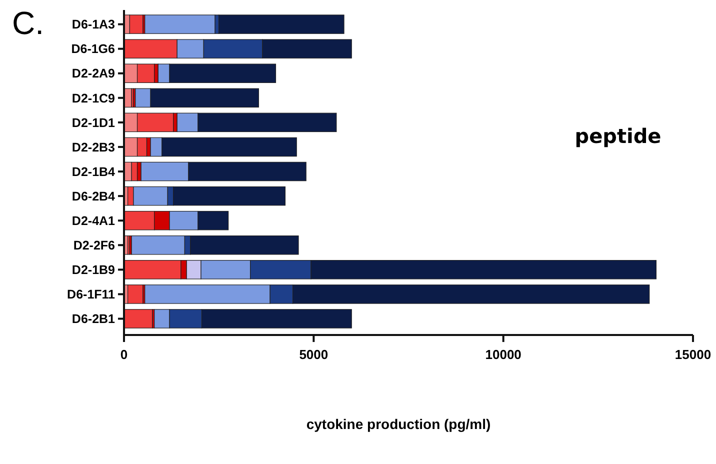  I want to click on annotation: peptide, so click(618, 136).